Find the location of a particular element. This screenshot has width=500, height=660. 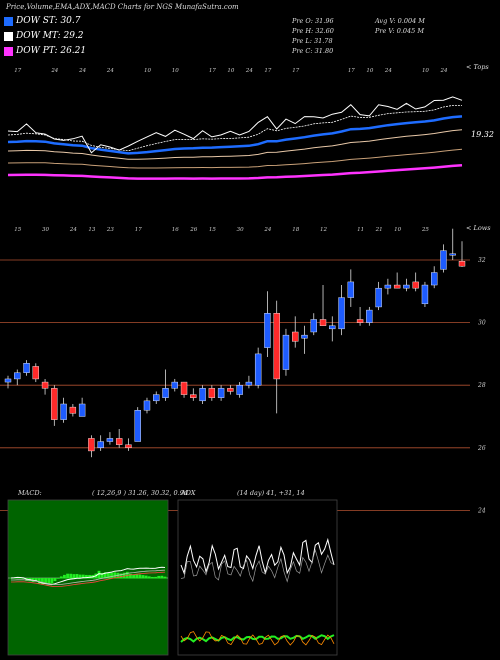

adx-minus-di-line is located at coordinates (257, 638).